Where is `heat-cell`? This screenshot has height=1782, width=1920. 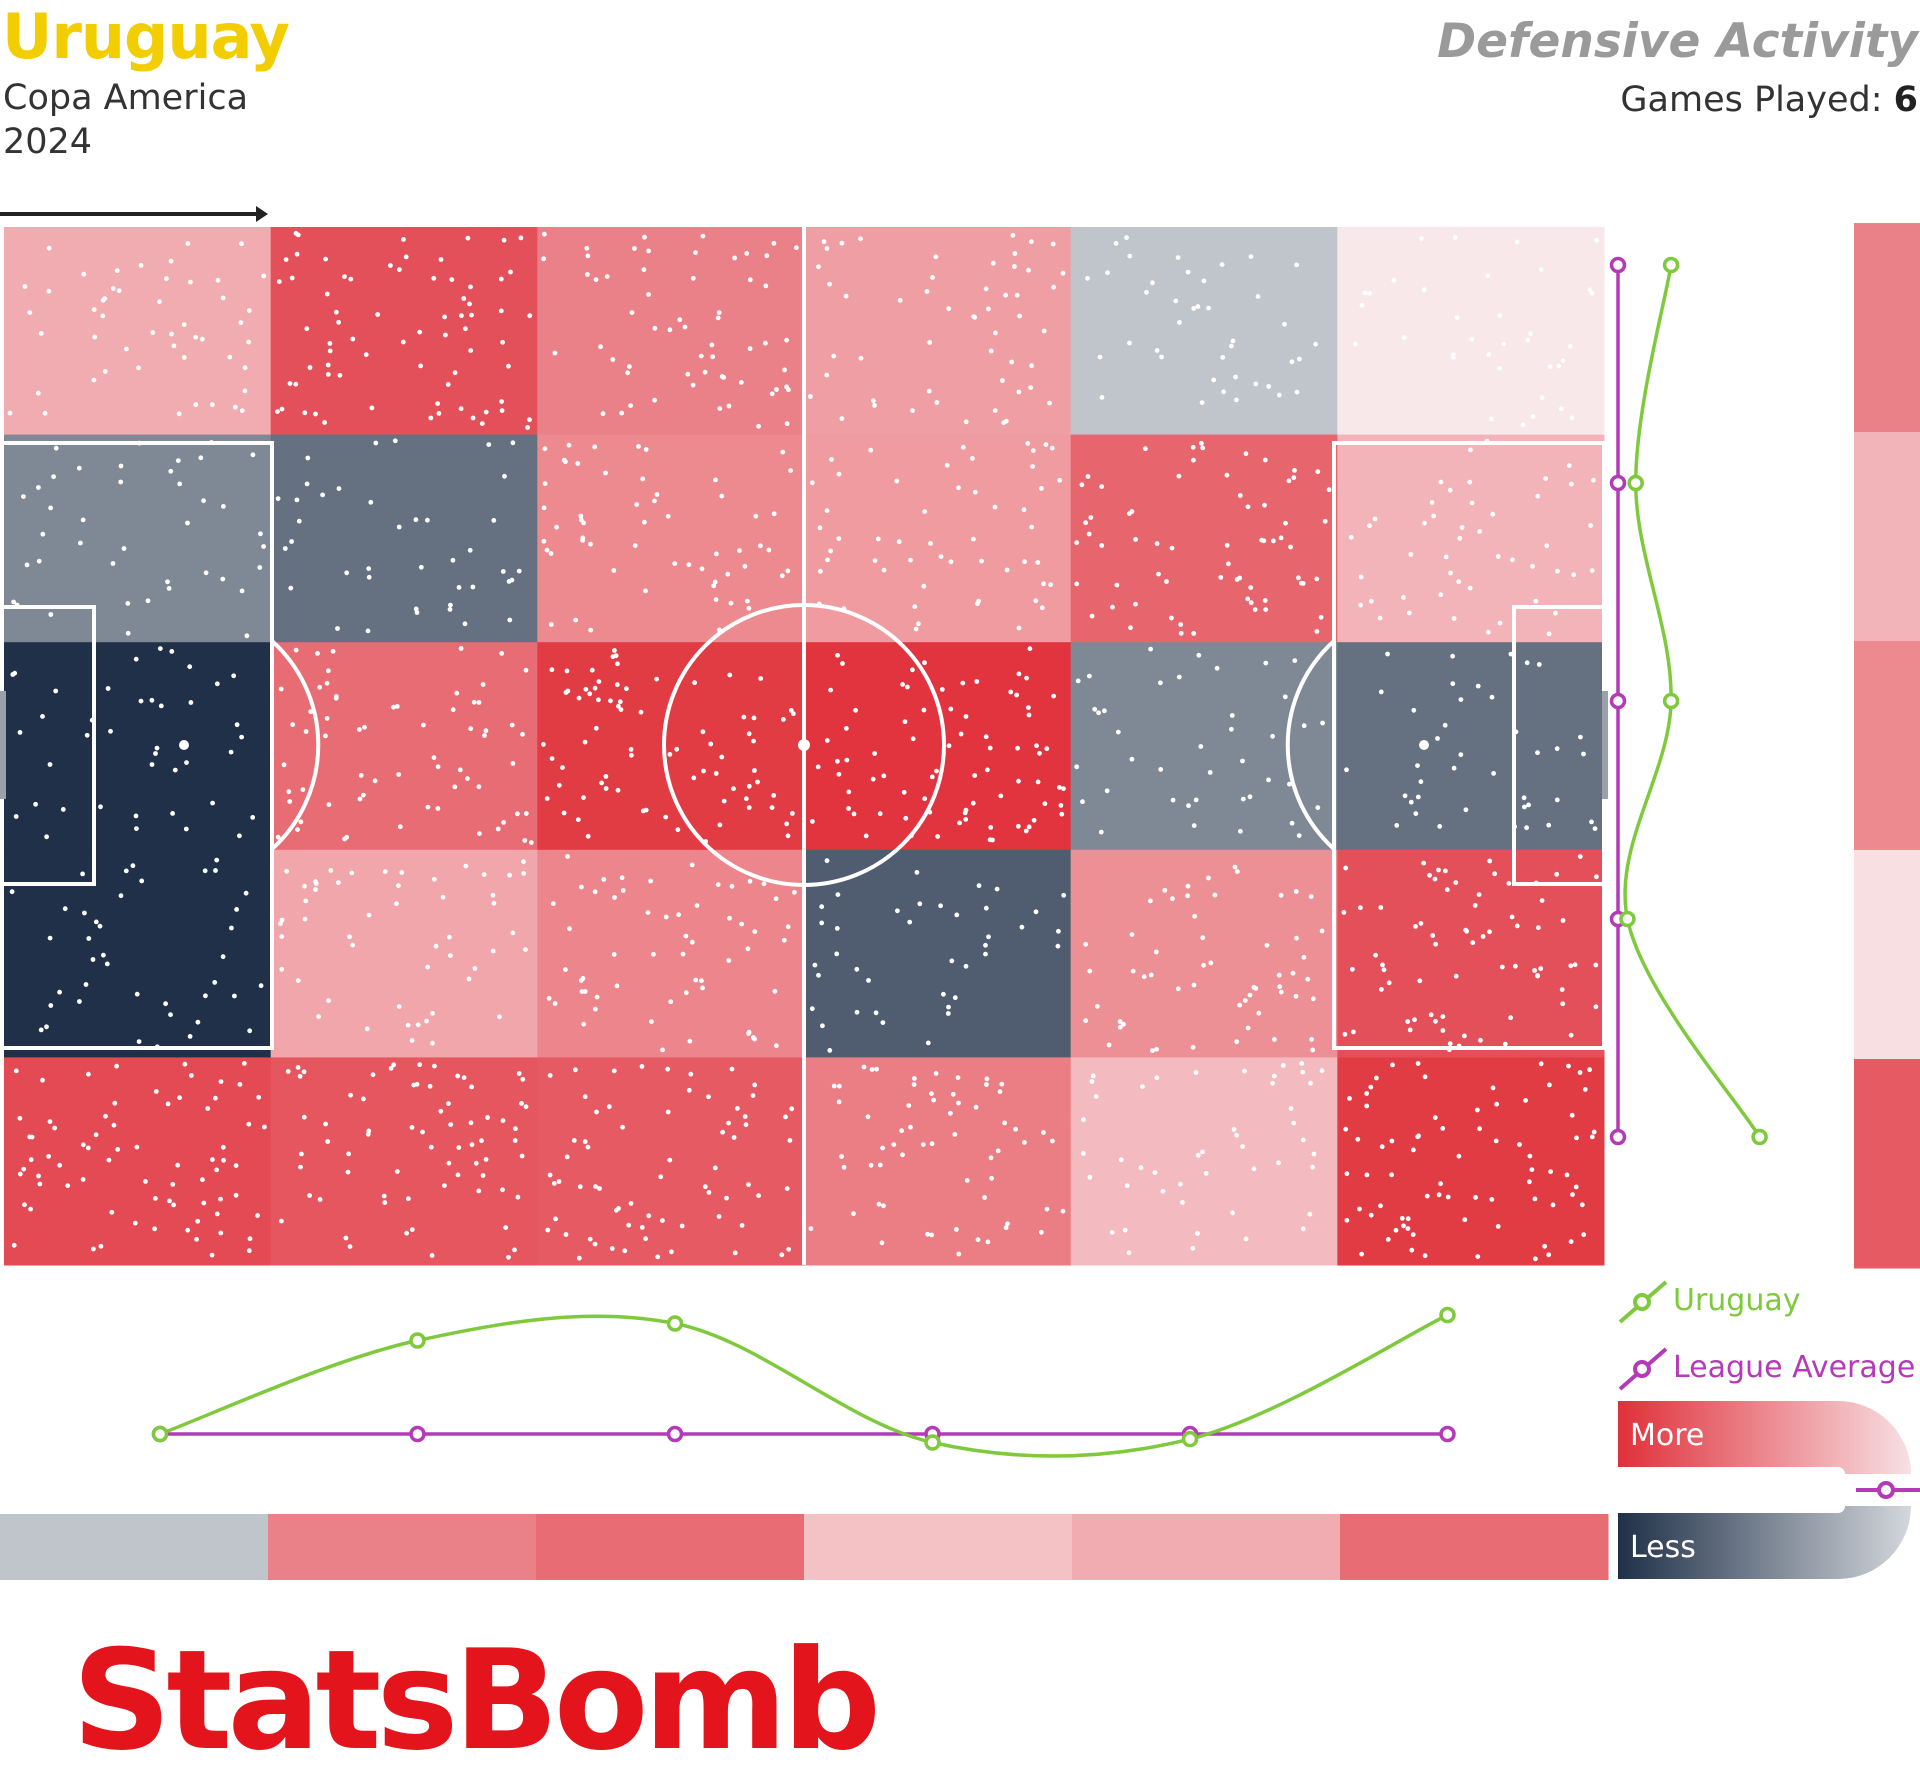
heat-cell is located at coordinates (404, 538).